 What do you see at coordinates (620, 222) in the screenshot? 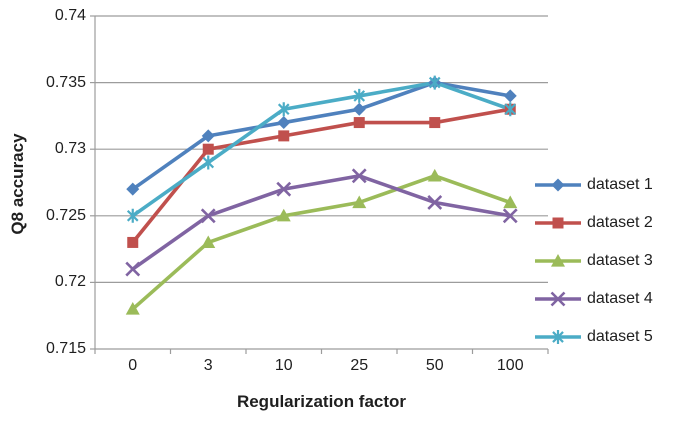
I see `legend-label: dataset 2` at bounding box center [620, 222].